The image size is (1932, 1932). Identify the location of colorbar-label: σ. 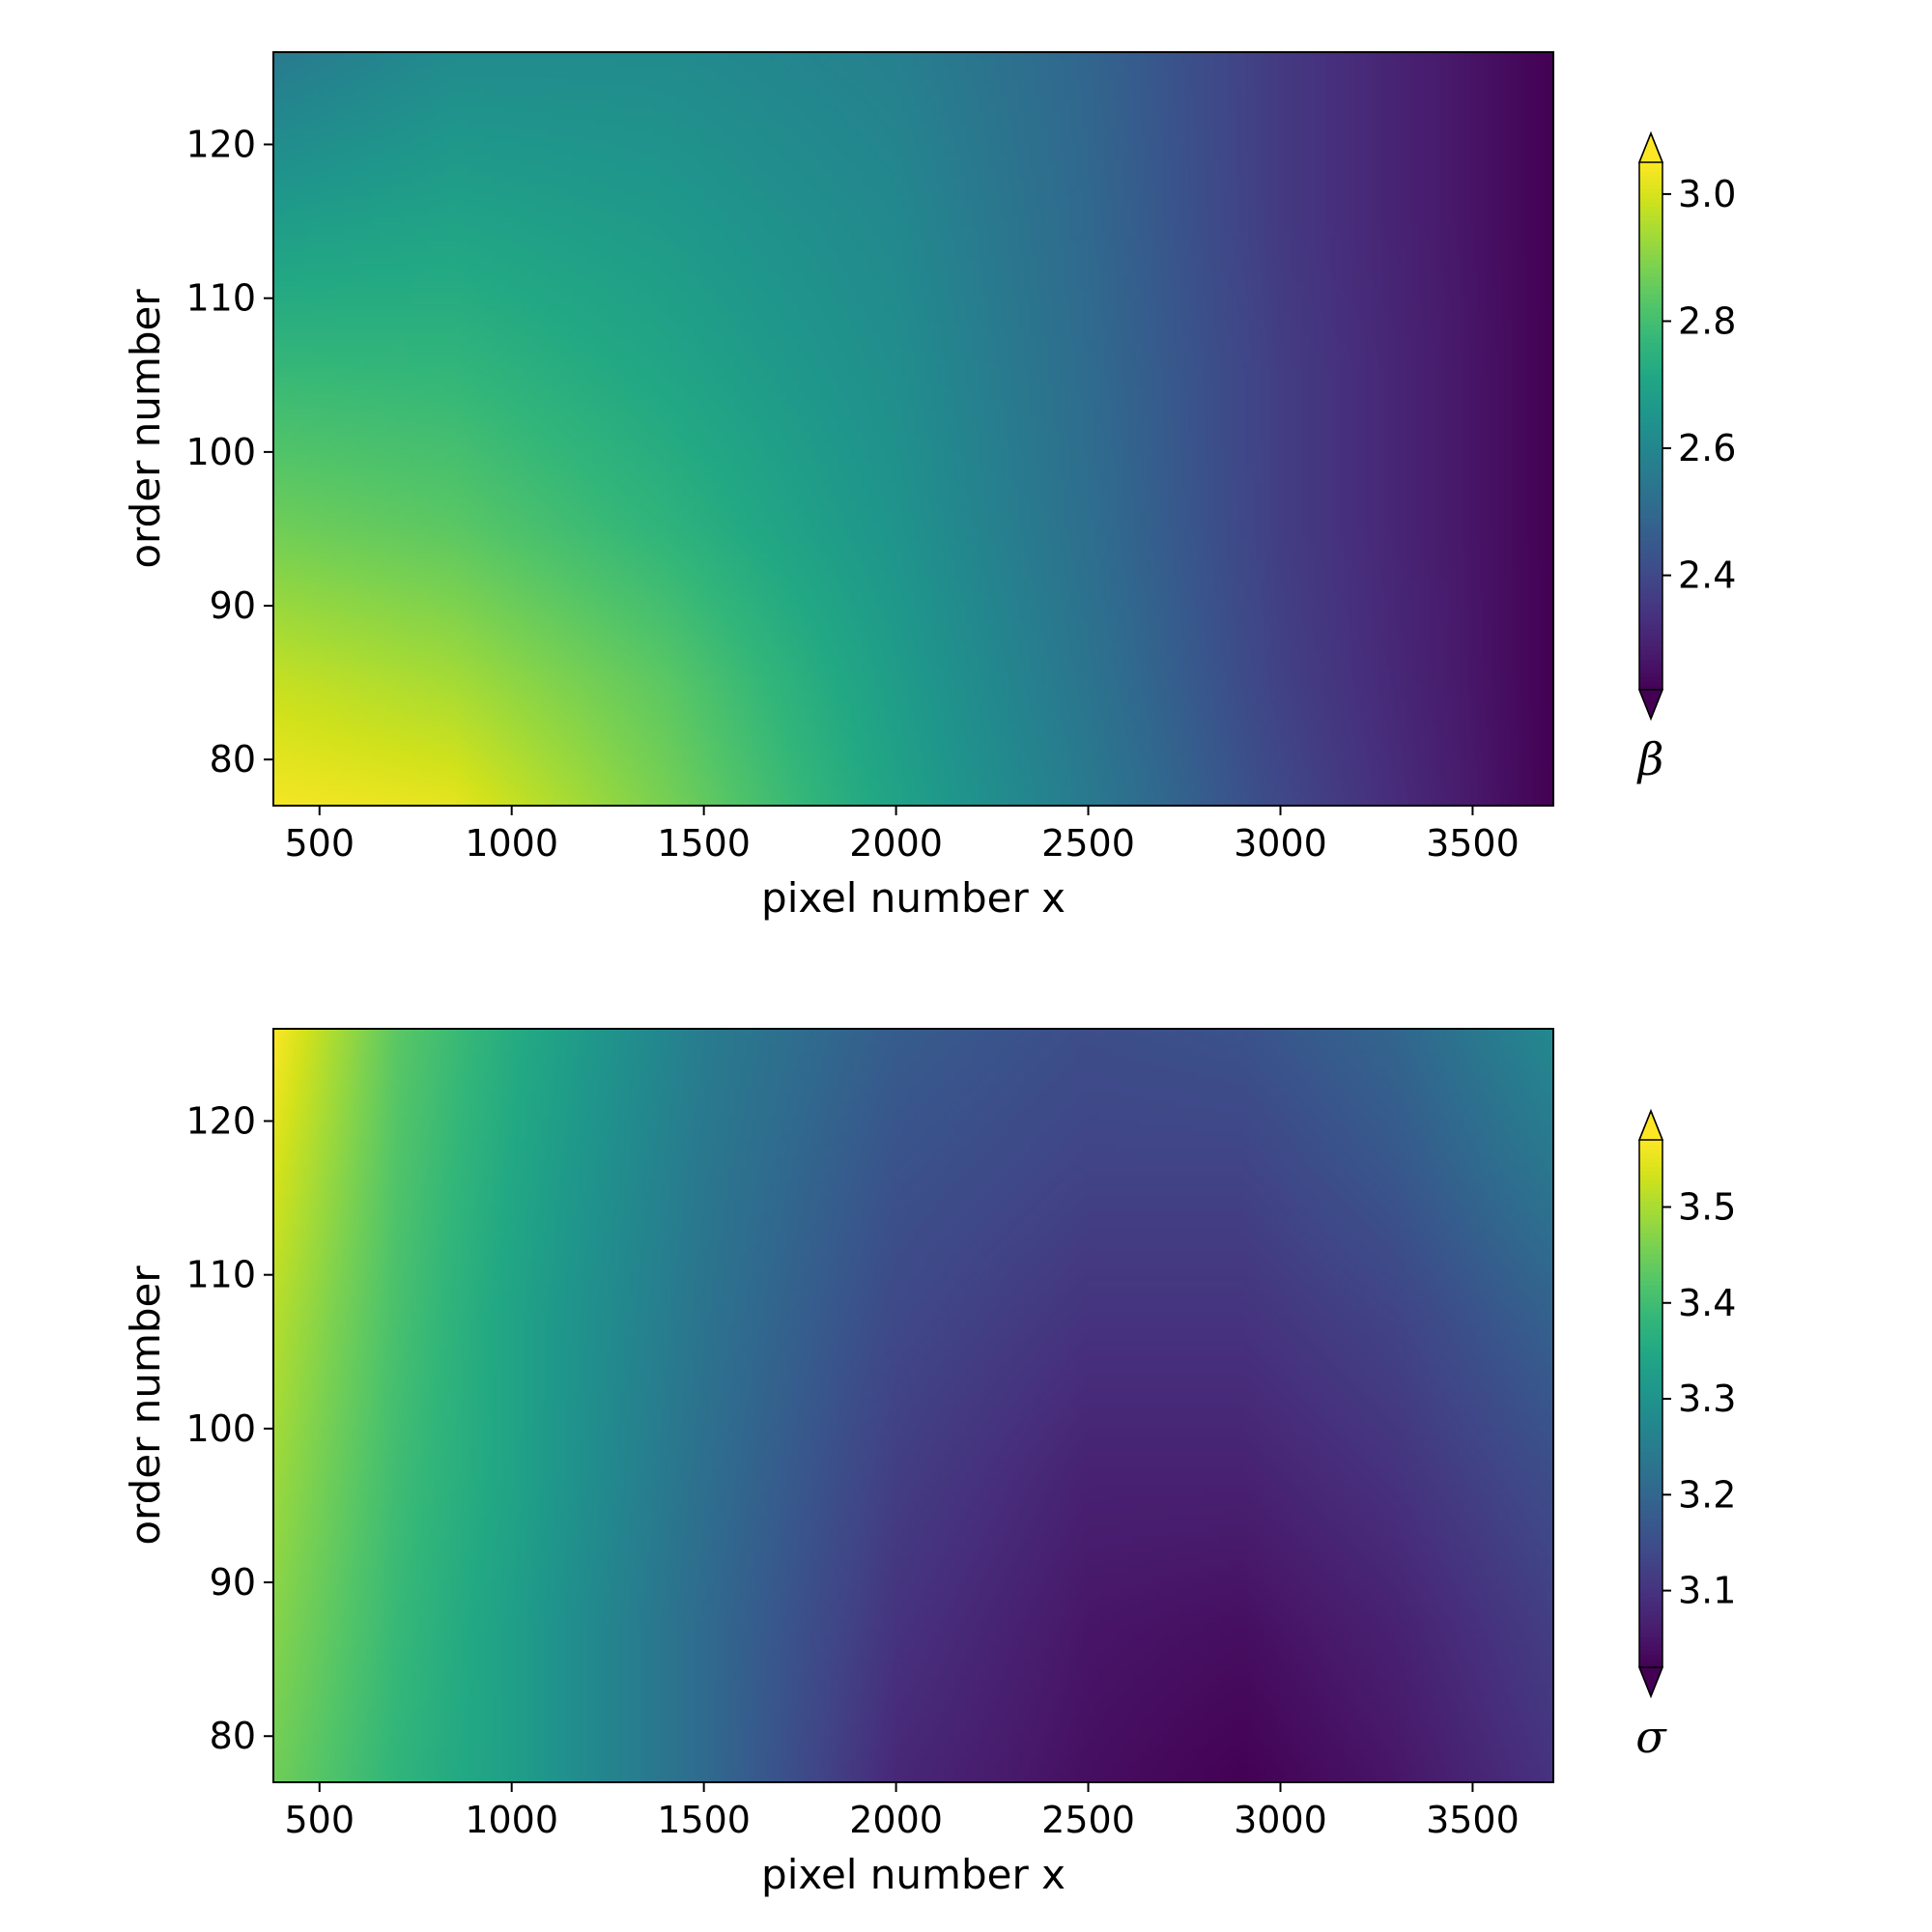
(1651, 1737).